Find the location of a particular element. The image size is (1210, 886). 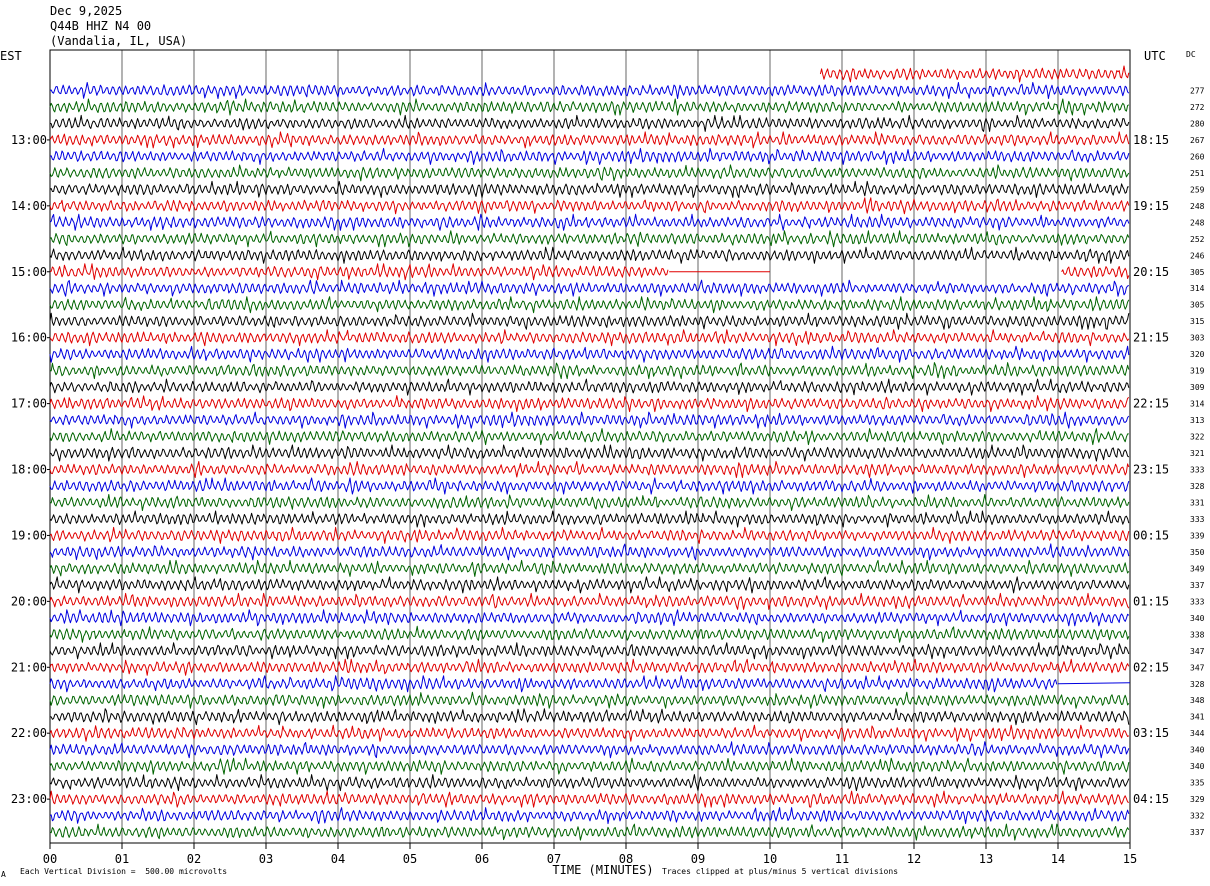

right-hour-label: 00:15 is located at coordinates (1151, 535).